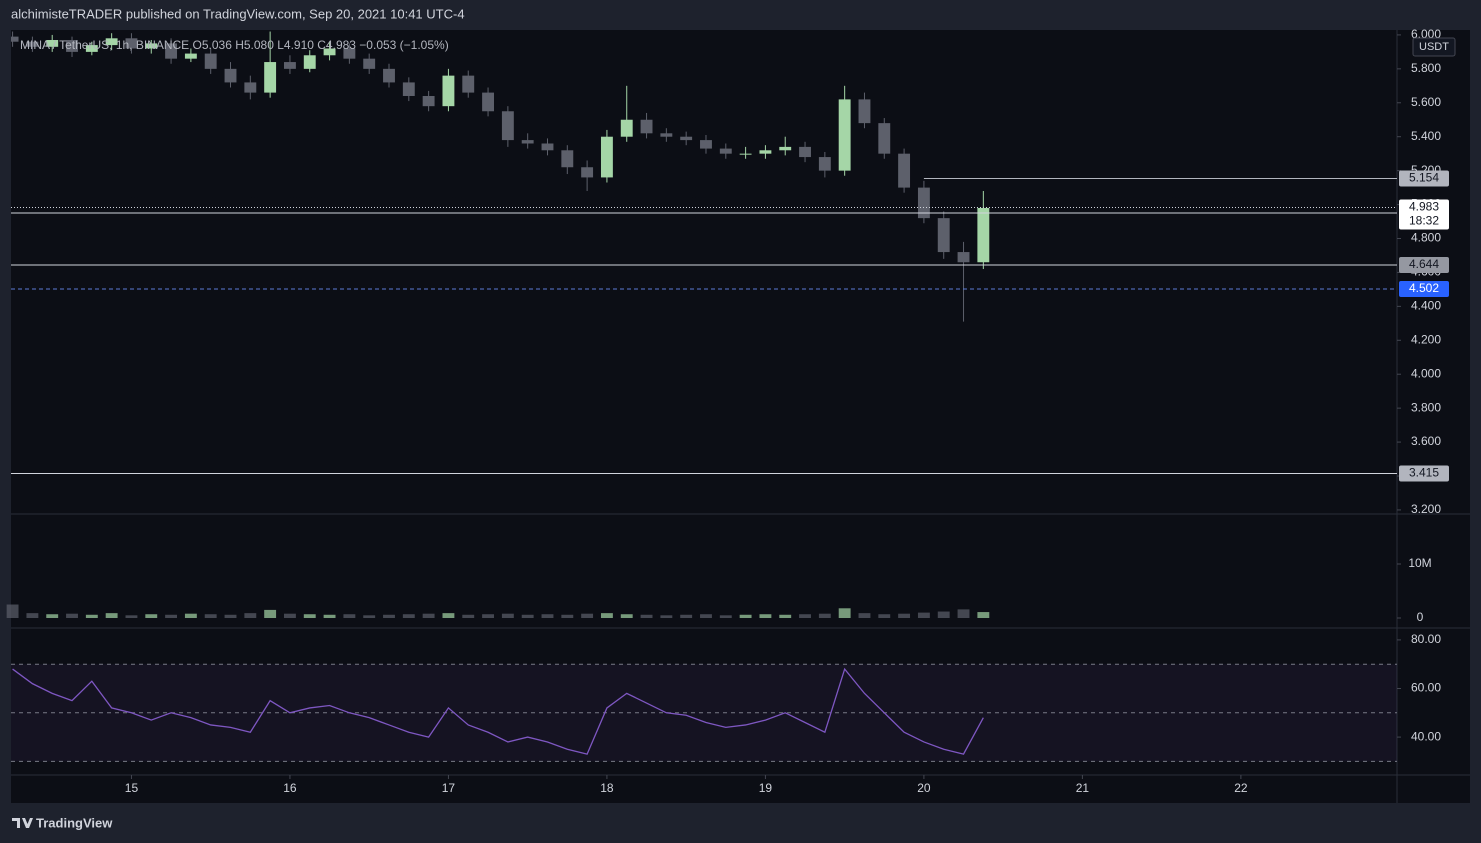 This screenshot has height=843, width=1481. What do you see at coordinates (74, 822) in the screenshot?
I see `brand: TradingView` at bounding box center [74, 822].